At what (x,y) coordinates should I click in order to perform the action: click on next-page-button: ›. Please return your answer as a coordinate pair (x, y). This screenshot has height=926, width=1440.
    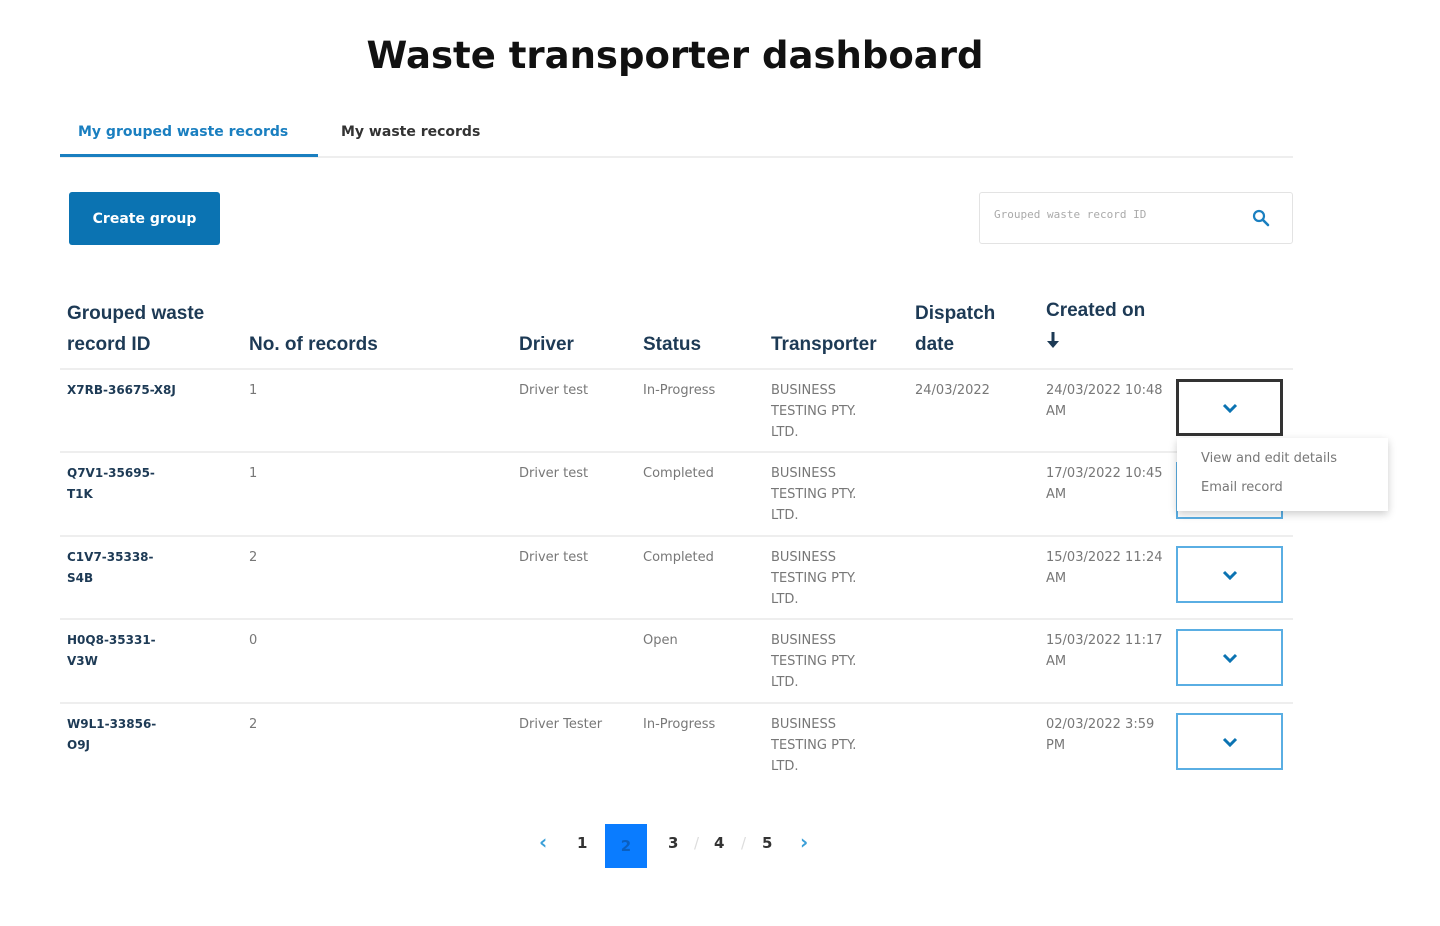
    Looking at the image, I should click on (804, 842).